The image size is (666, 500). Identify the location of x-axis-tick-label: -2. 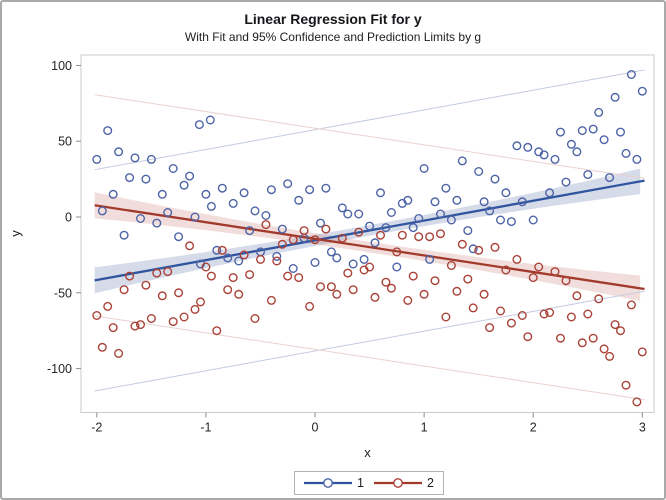
(96, 428).